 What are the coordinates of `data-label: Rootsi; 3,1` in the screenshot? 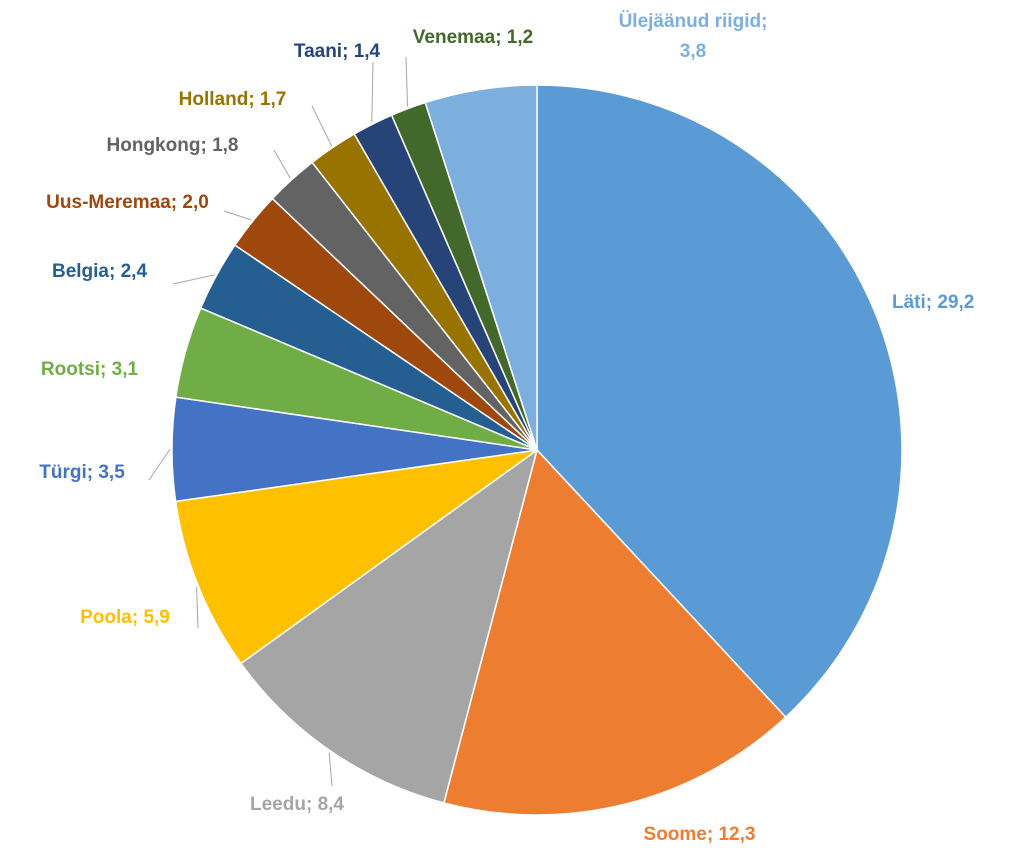 It's located at (89, 370).